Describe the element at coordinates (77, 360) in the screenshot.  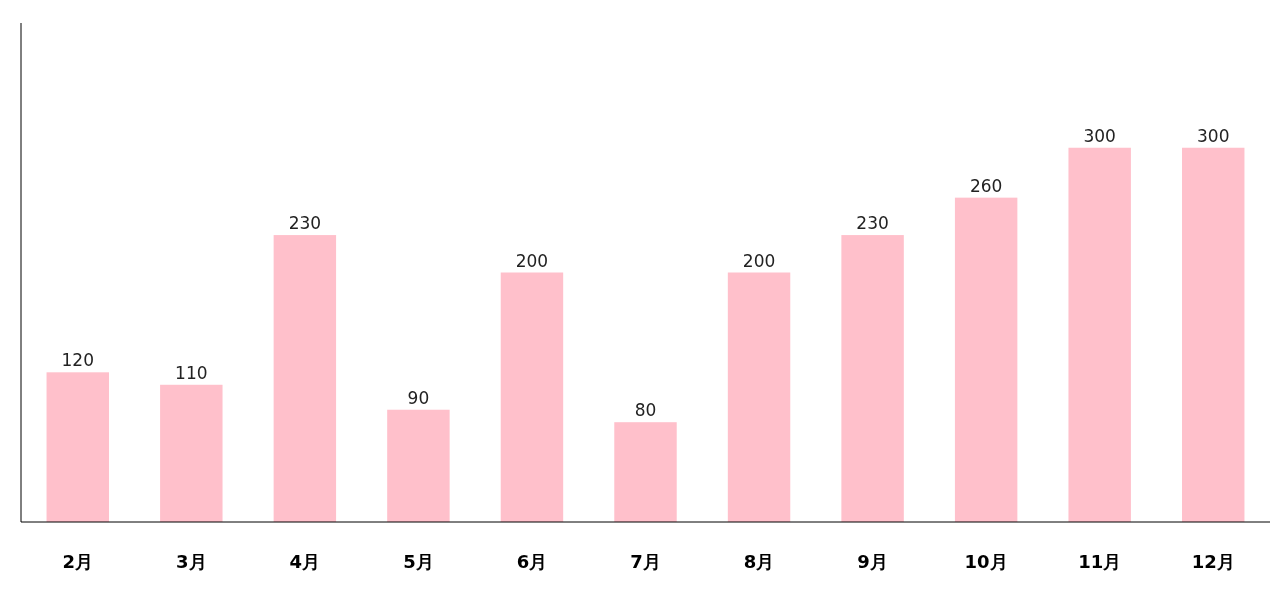
I see `data-label: 120` at that location.